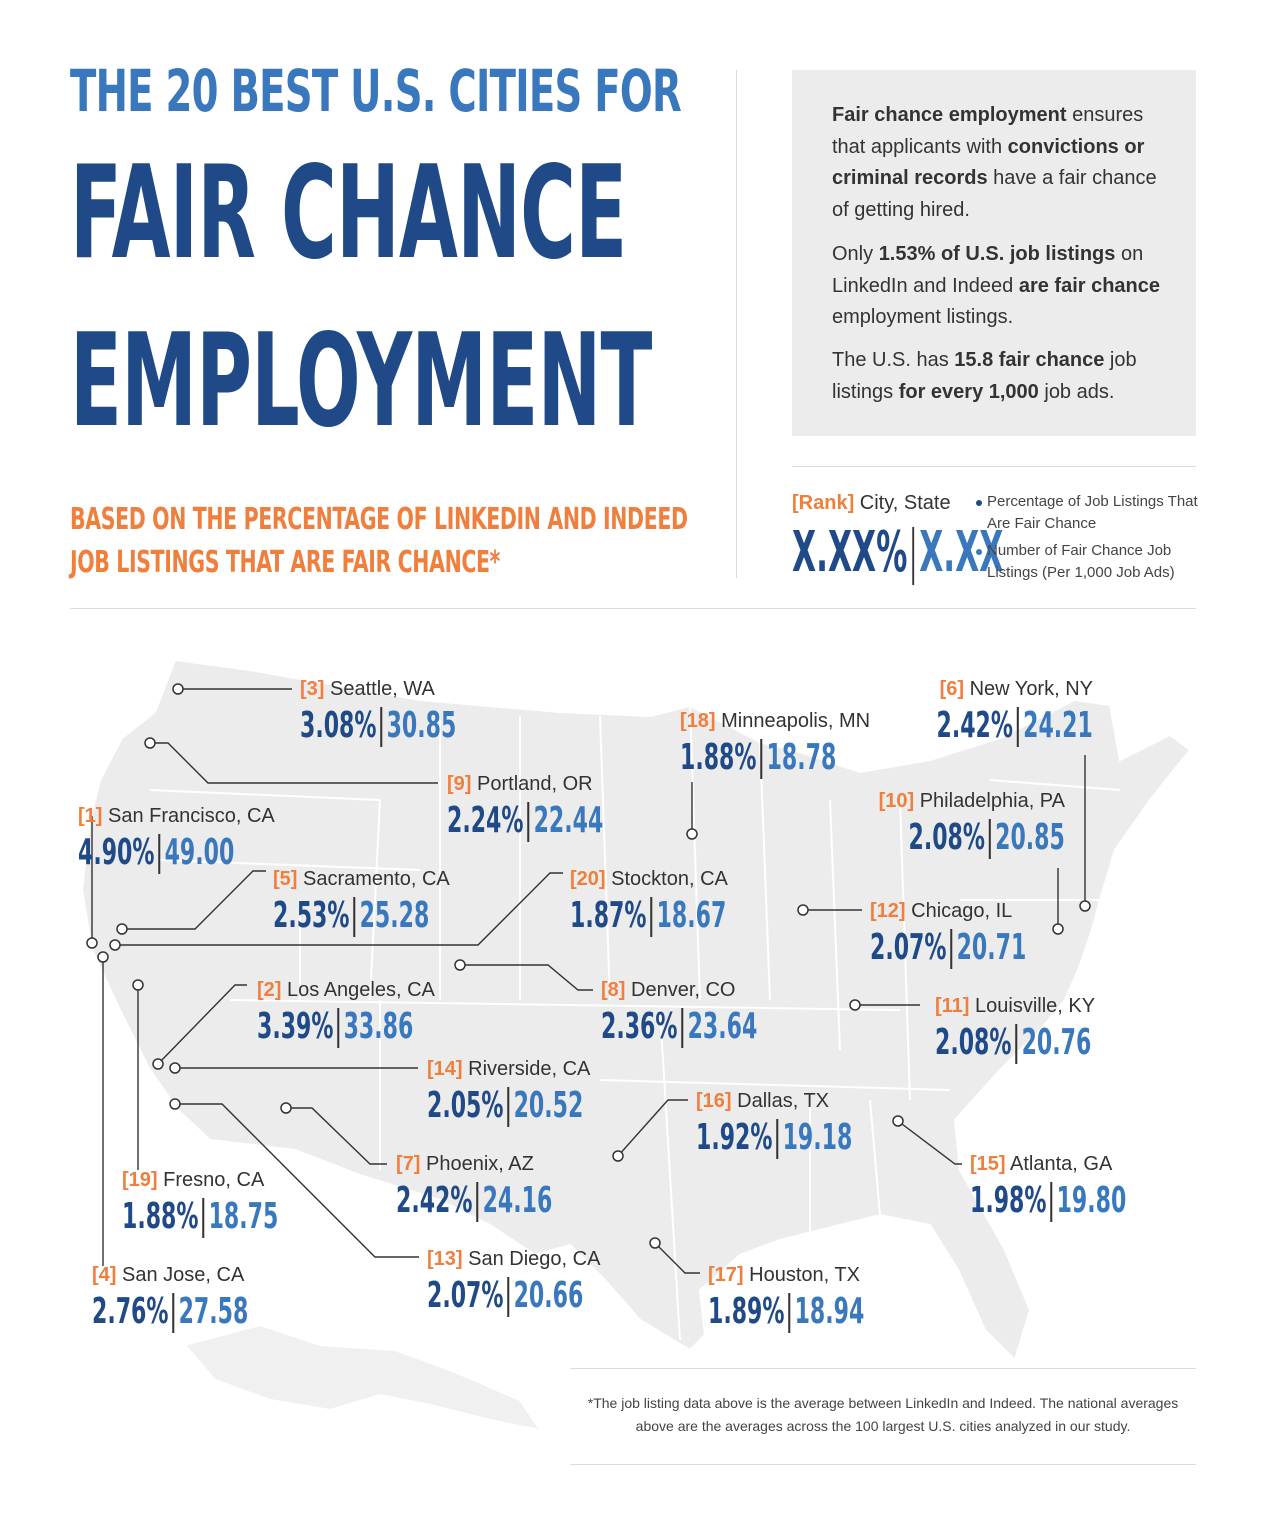 Image resolution: width=1267 pixels, height=1536 pixels. Describe the element at coordinates (1029, 360) in the screenshot. I see `info-text-segment: 15.8 fair chance` at that location.